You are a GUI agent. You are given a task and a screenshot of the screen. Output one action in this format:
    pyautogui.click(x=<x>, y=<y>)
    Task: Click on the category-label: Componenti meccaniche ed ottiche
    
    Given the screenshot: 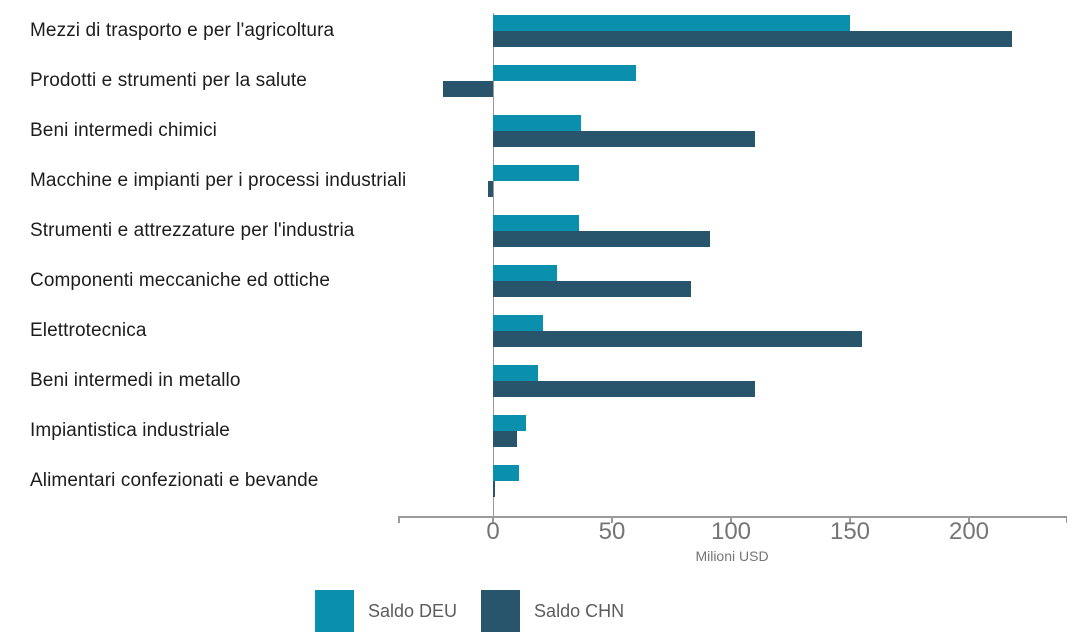 What is the action you would take?
    pyautogui.click(x=180, y=280)
    